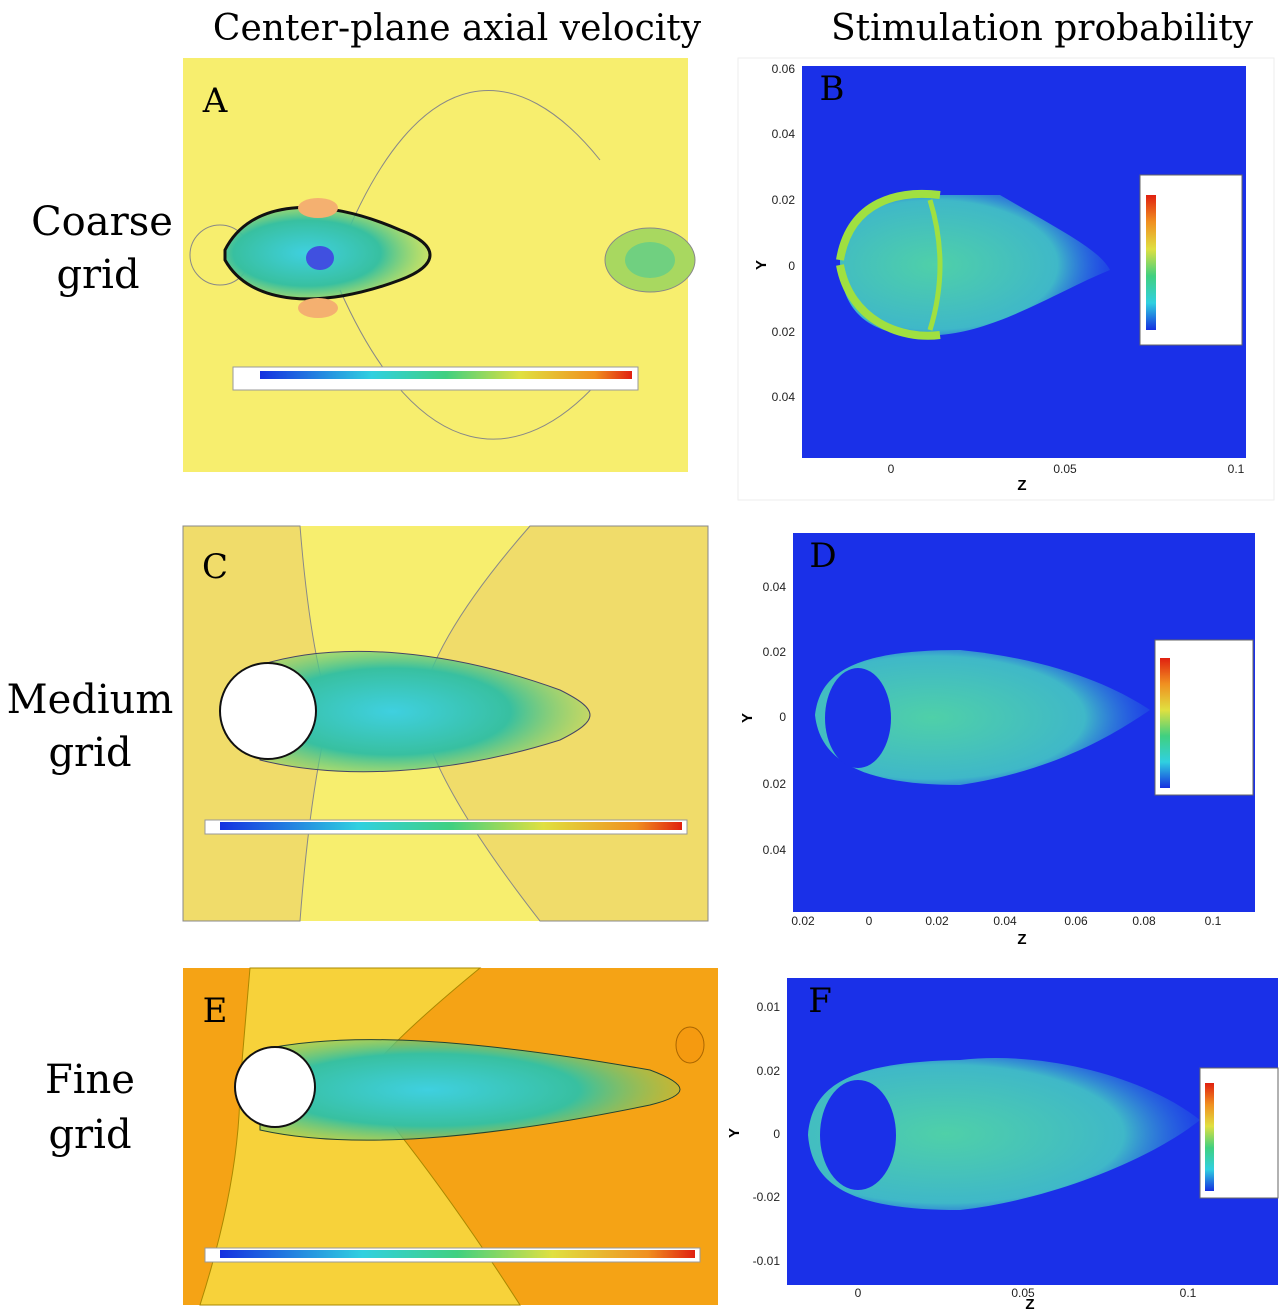  I want to click on panel-letter: B, so click(832, 89).